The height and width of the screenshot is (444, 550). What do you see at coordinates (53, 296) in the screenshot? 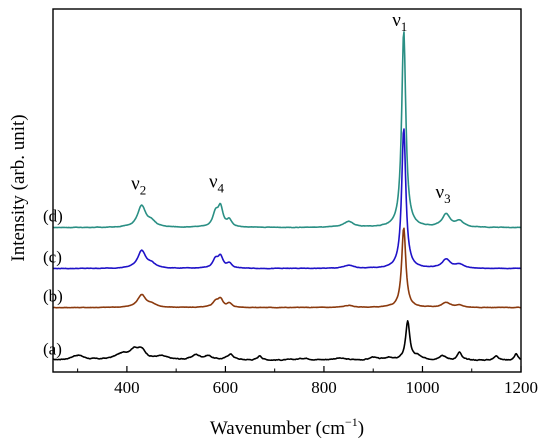
I see `series-label: (b)` at bounding box center [53, 296].